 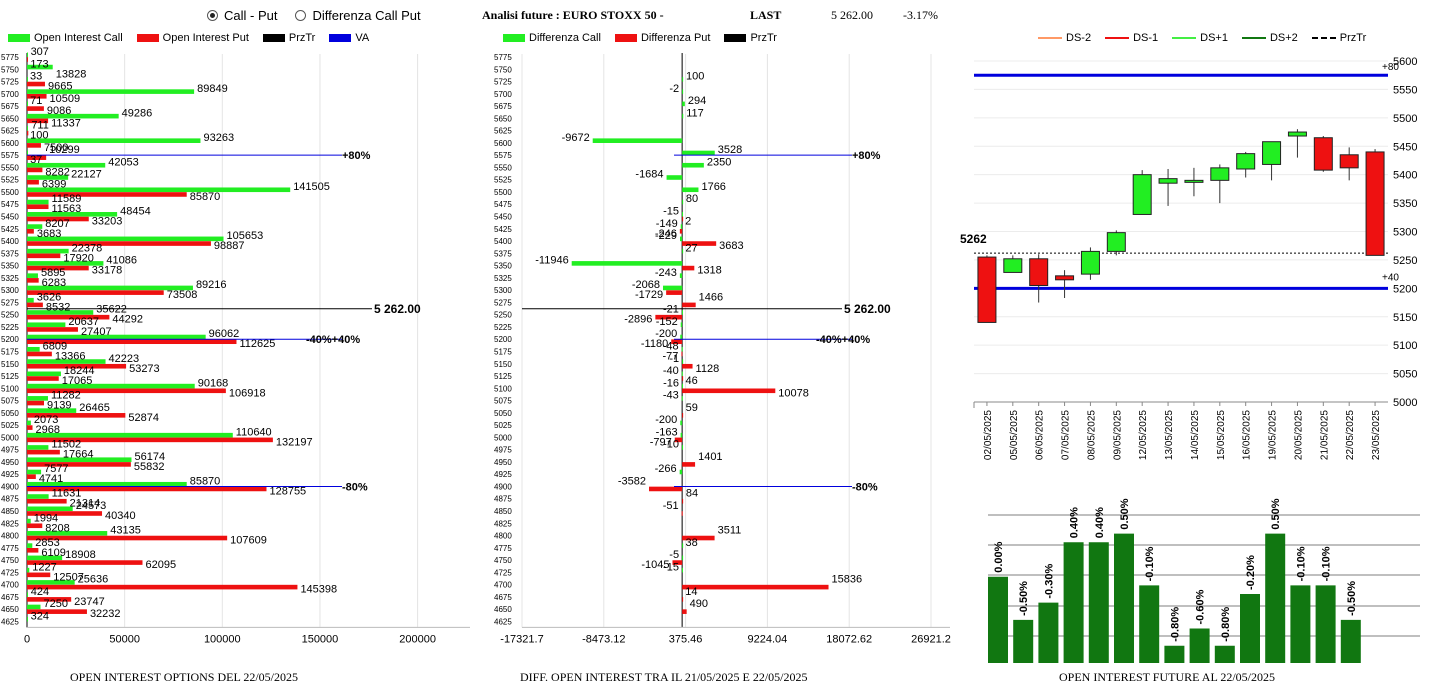 What do you see at coordinates (10, 155) in the screenshot?
I see `strike-label: 5575` at bounding box center [10, 155].